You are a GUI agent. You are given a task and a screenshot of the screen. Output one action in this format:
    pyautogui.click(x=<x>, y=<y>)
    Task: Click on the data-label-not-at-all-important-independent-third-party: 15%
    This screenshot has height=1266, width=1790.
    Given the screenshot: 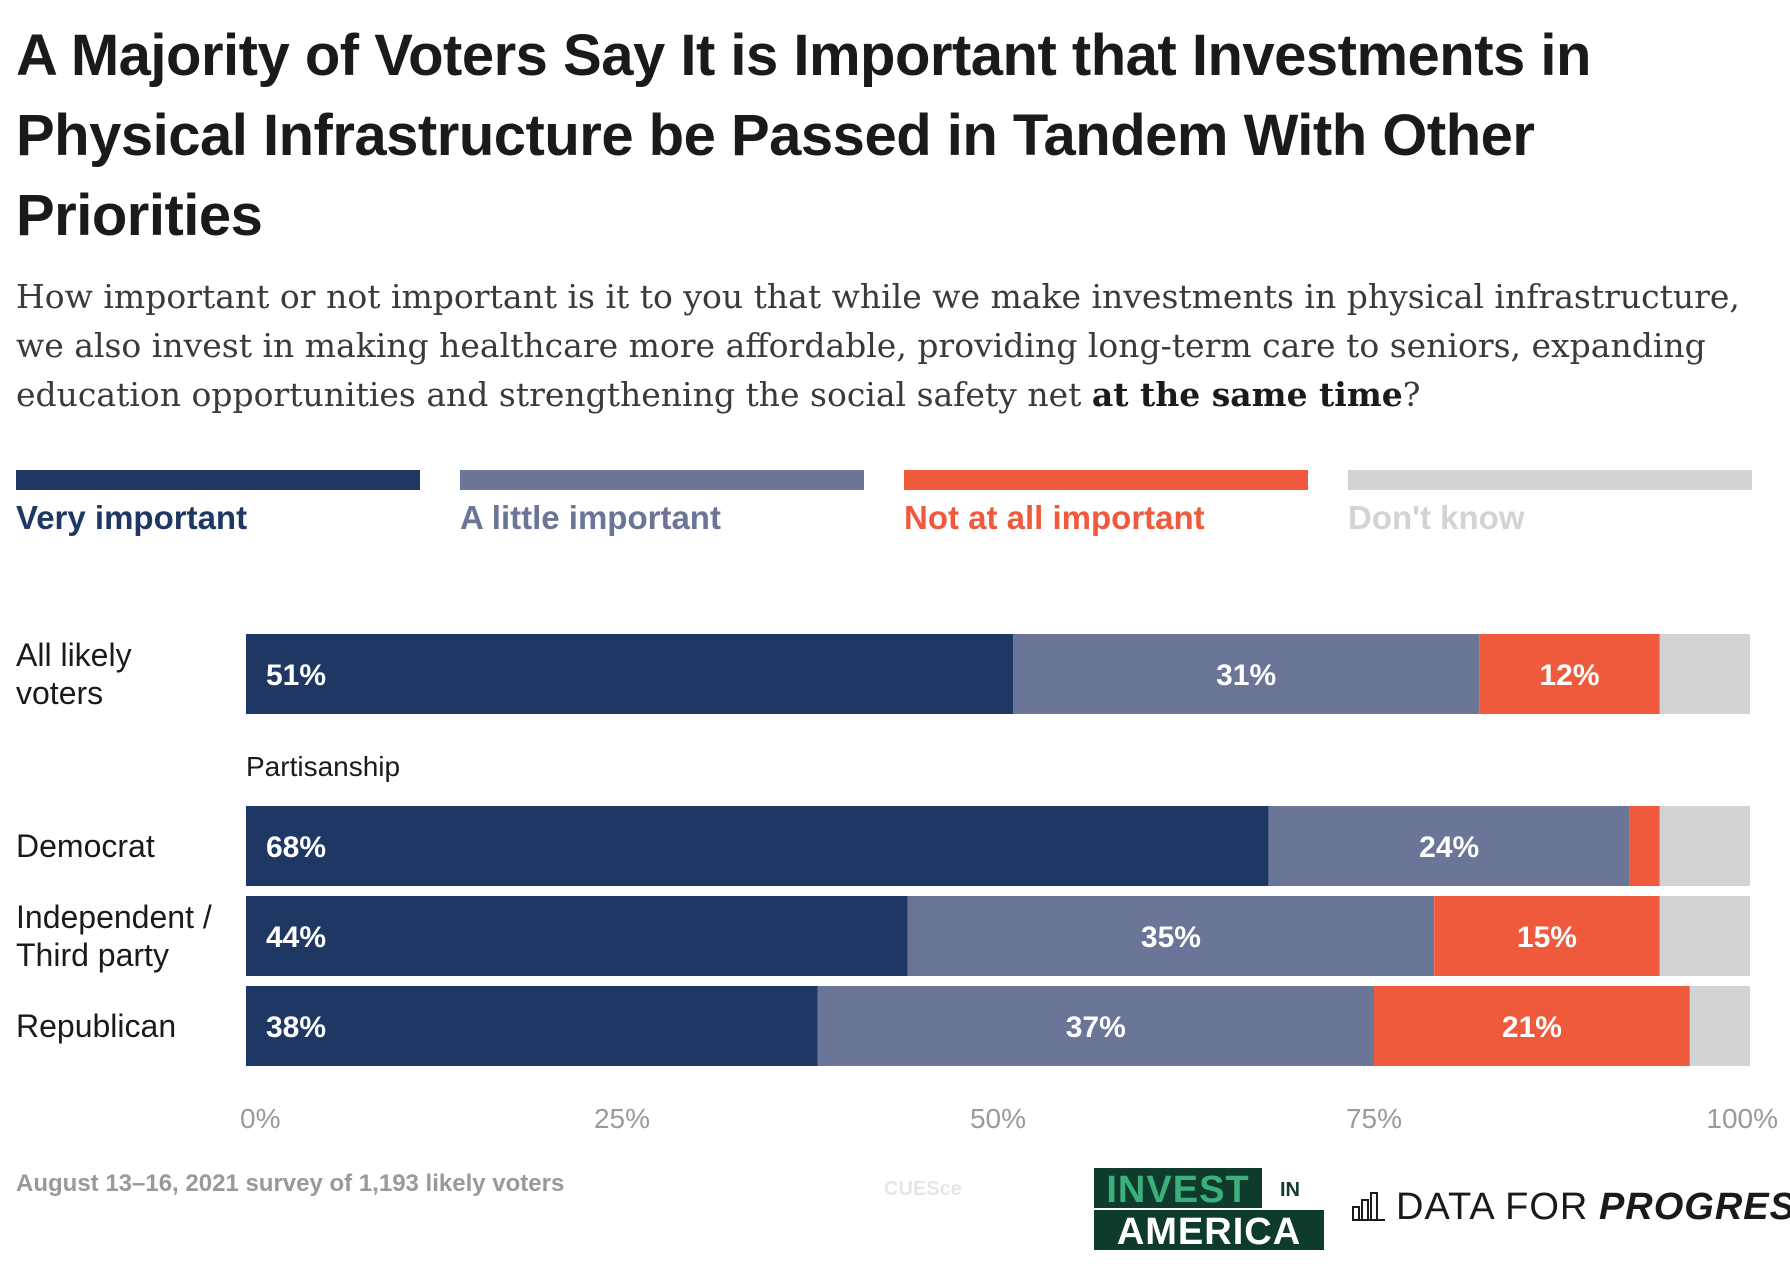 What is the action you would take?
    pyautogui.click(x=1547, y=937)
    